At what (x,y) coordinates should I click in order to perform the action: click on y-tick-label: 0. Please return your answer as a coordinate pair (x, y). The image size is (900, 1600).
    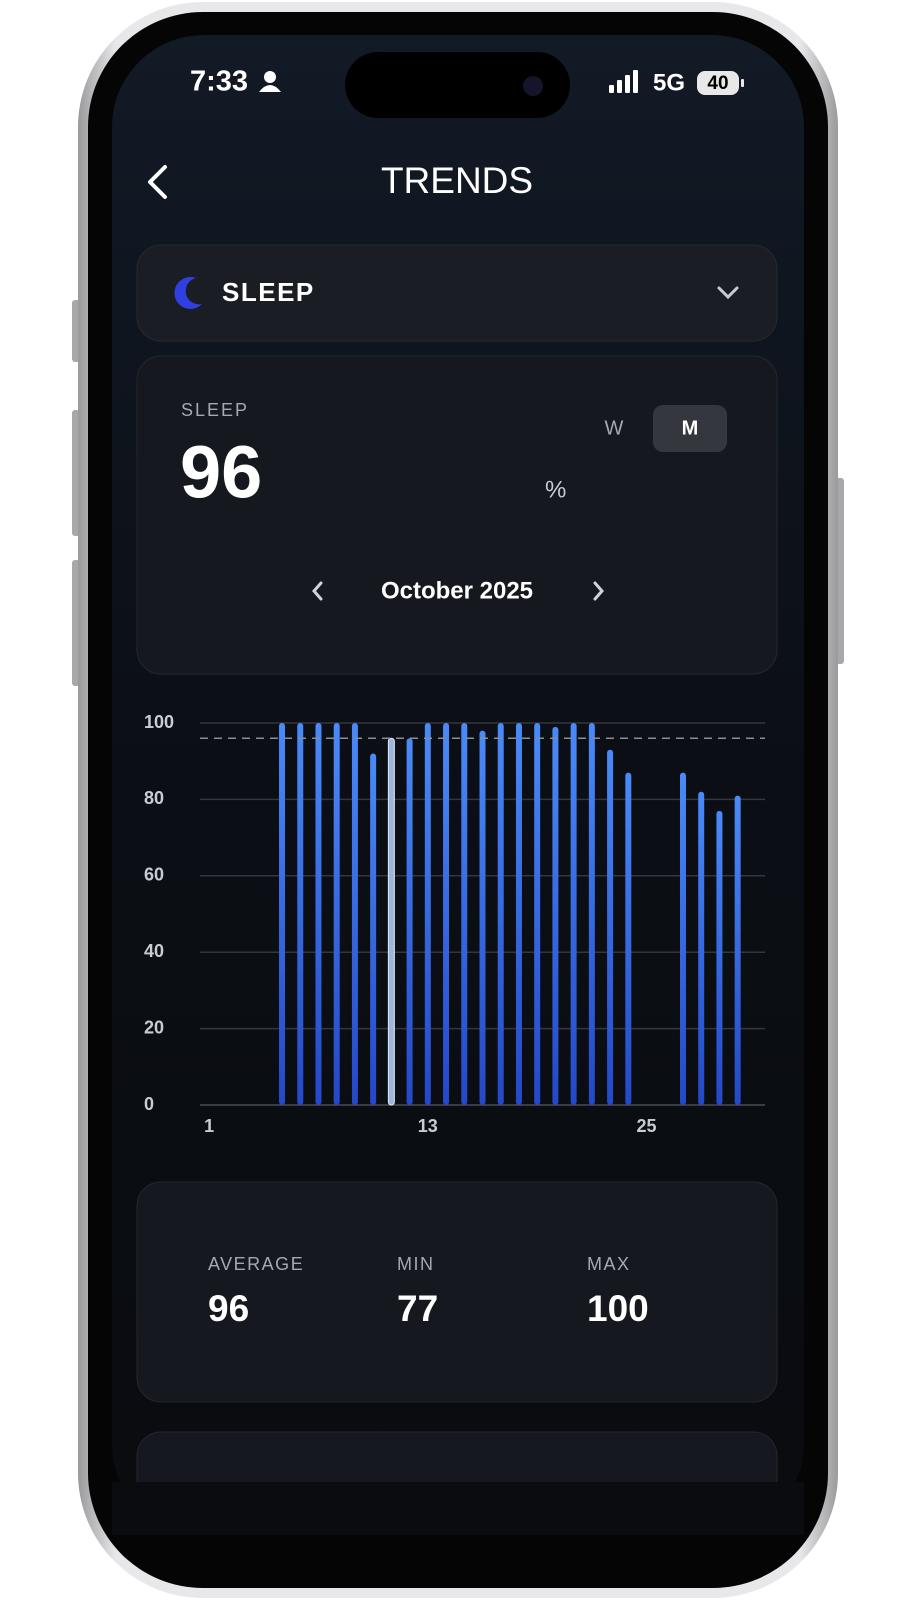
    Looking at the image, I should click on (149, 1104).